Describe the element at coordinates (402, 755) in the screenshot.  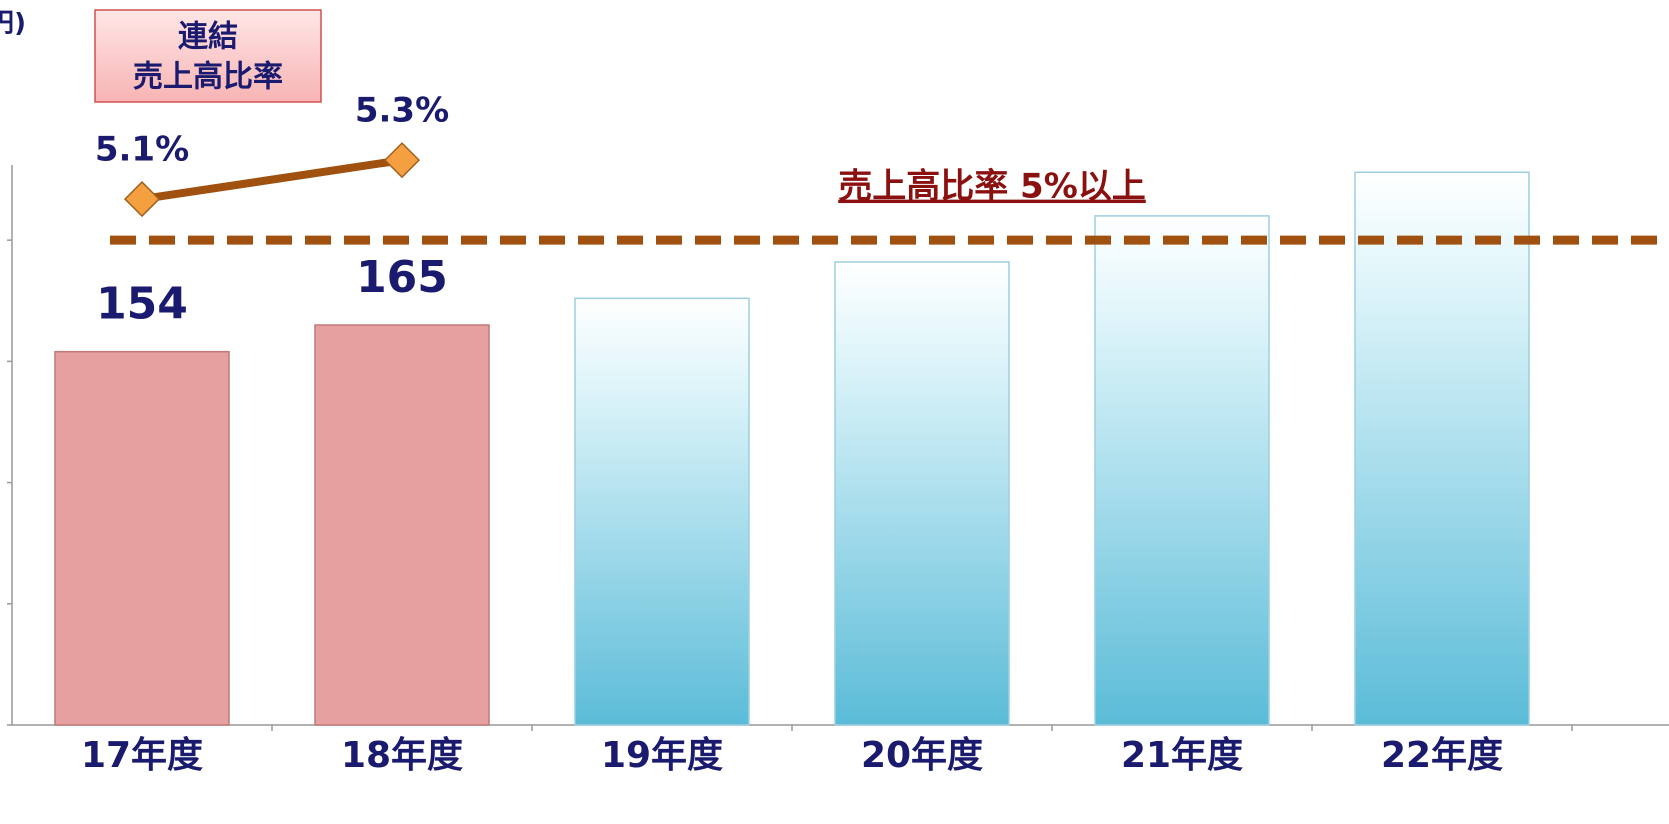
I see `x-tick-label: 18年度` at that location.